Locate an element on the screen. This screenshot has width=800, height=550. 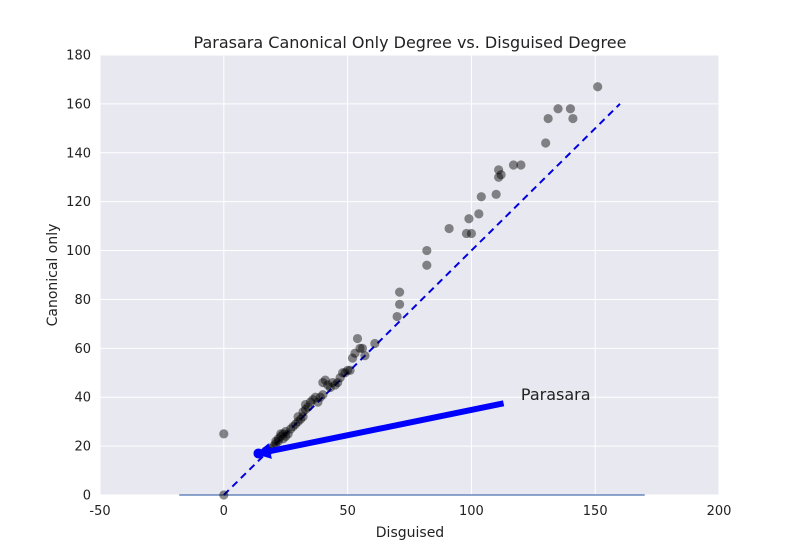
y-tick-label: 0 is located at coordinates (87, 496).